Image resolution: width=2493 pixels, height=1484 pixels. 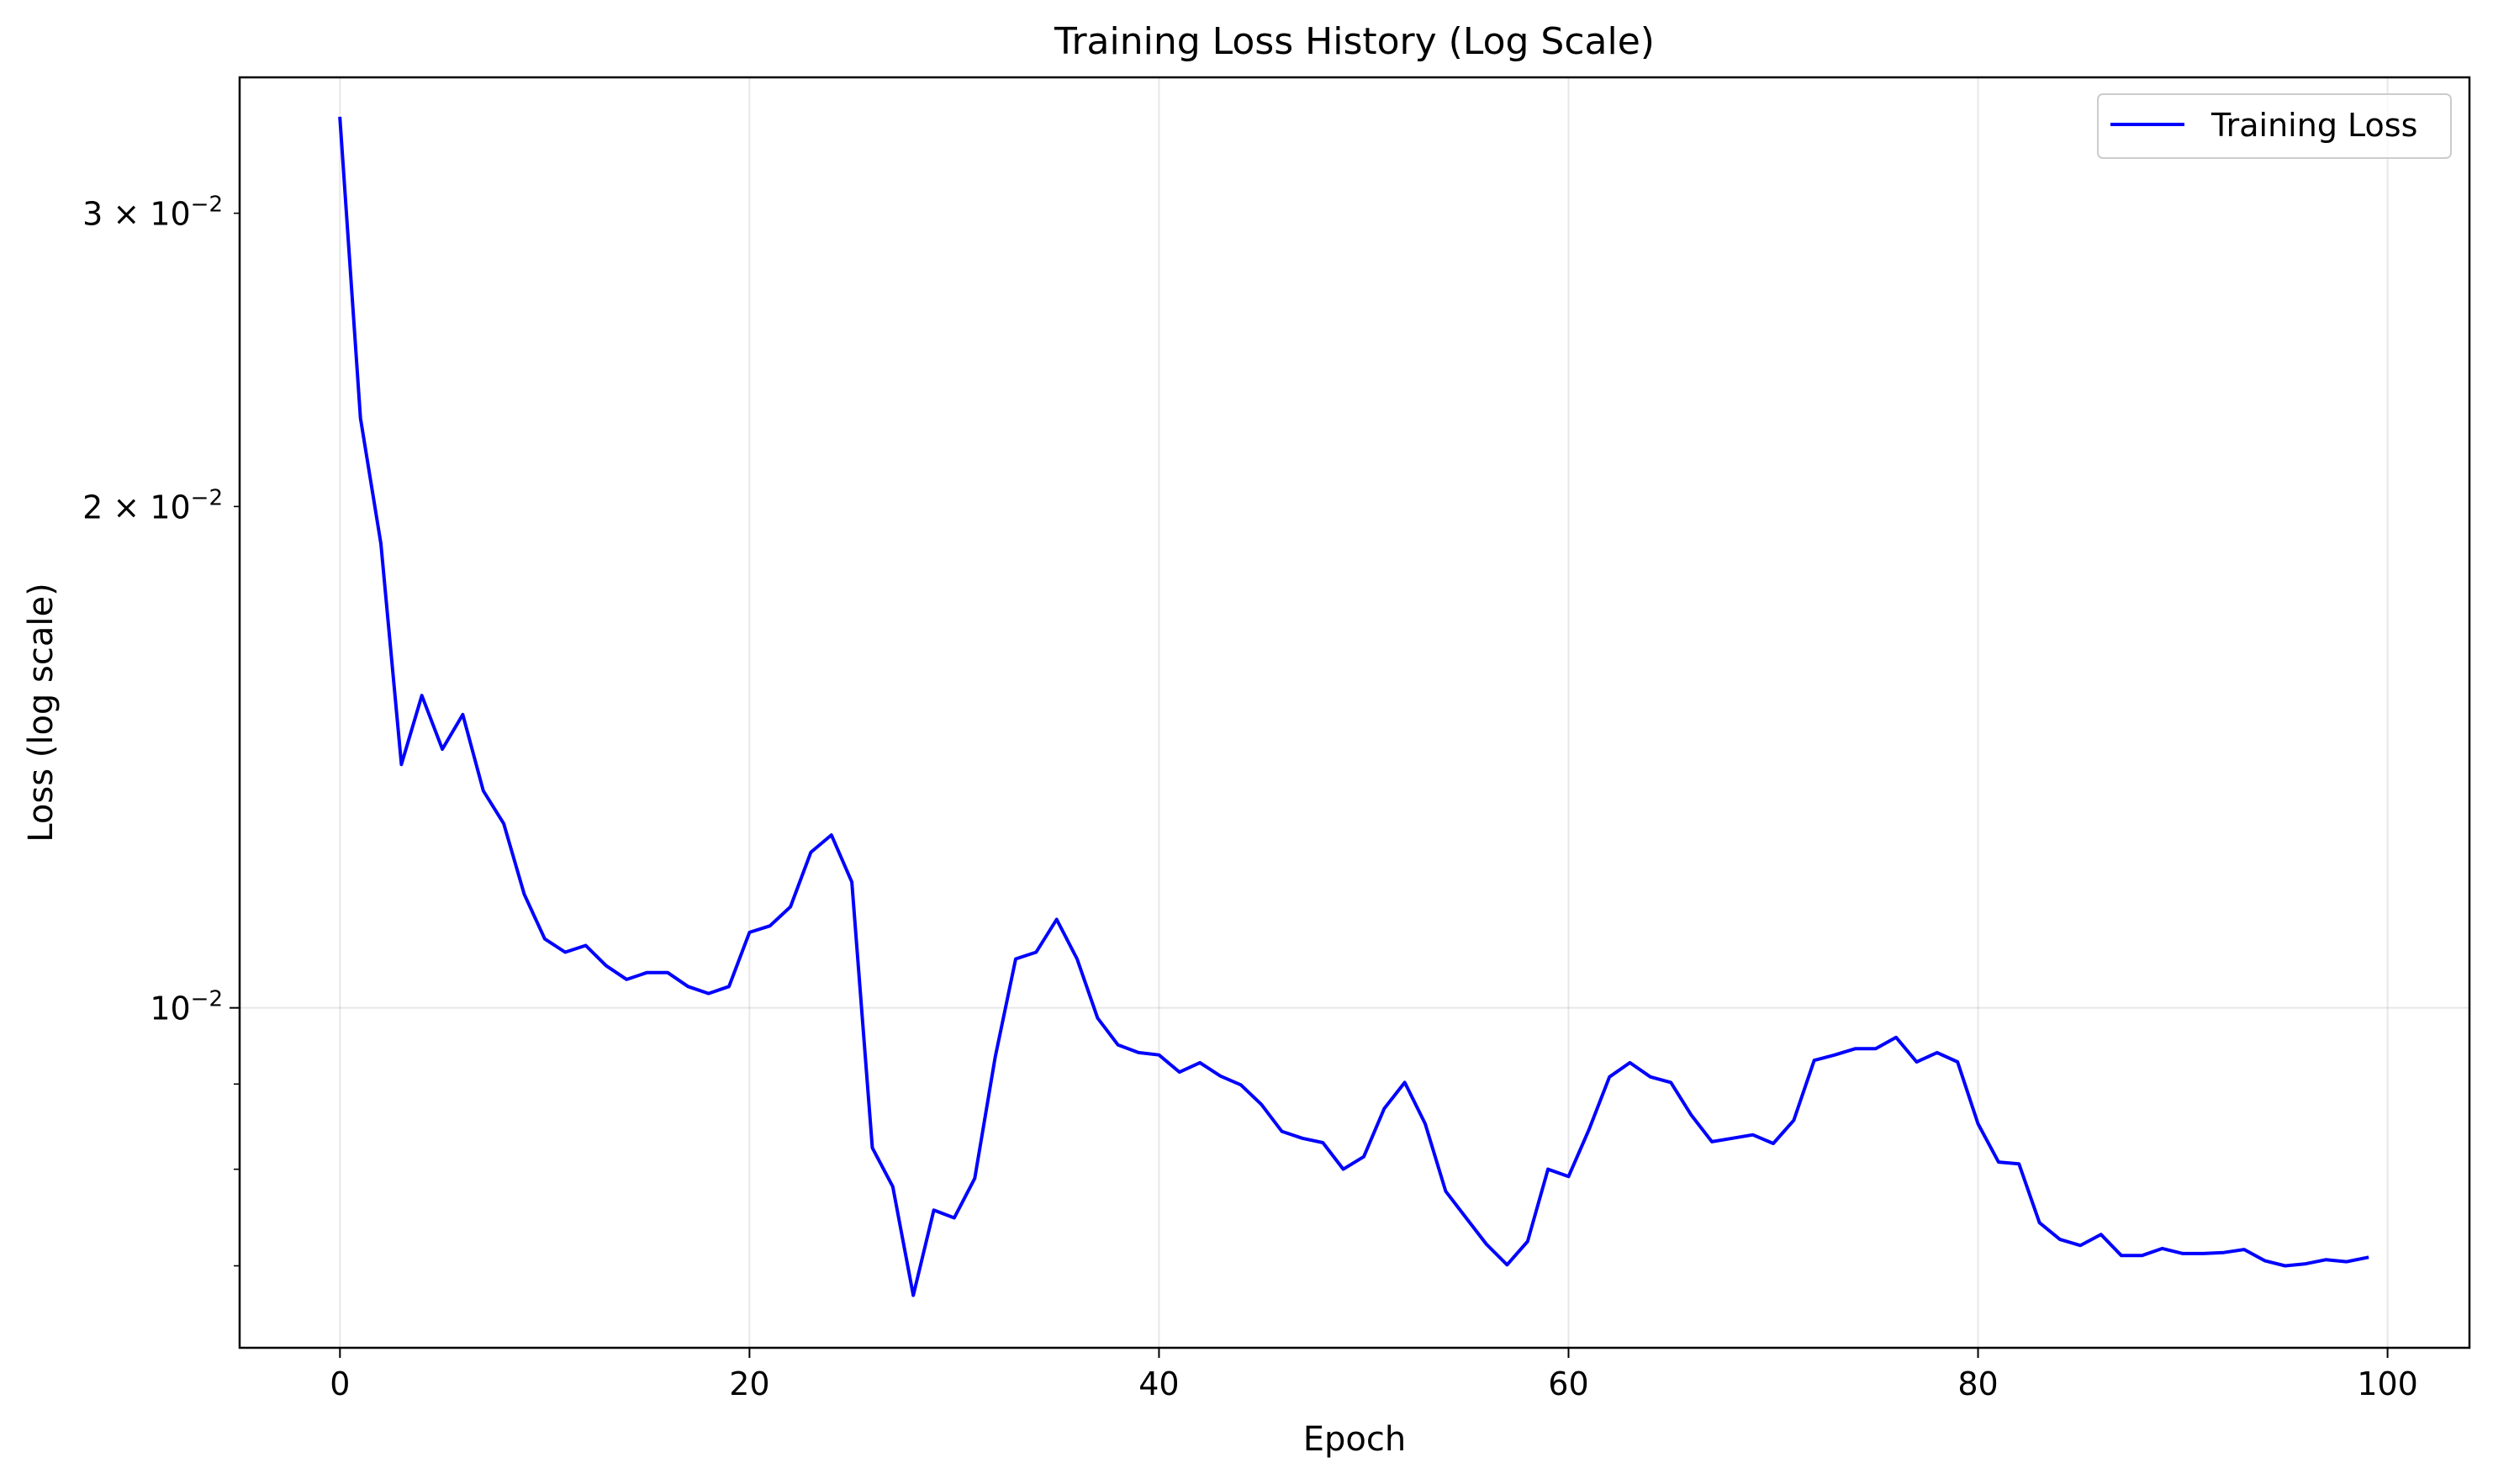 What do you see at coordinates (41, 712) in the screenshot?
I see `y-axis-label: Loss (log scale)` at bounding box center [41, 712].